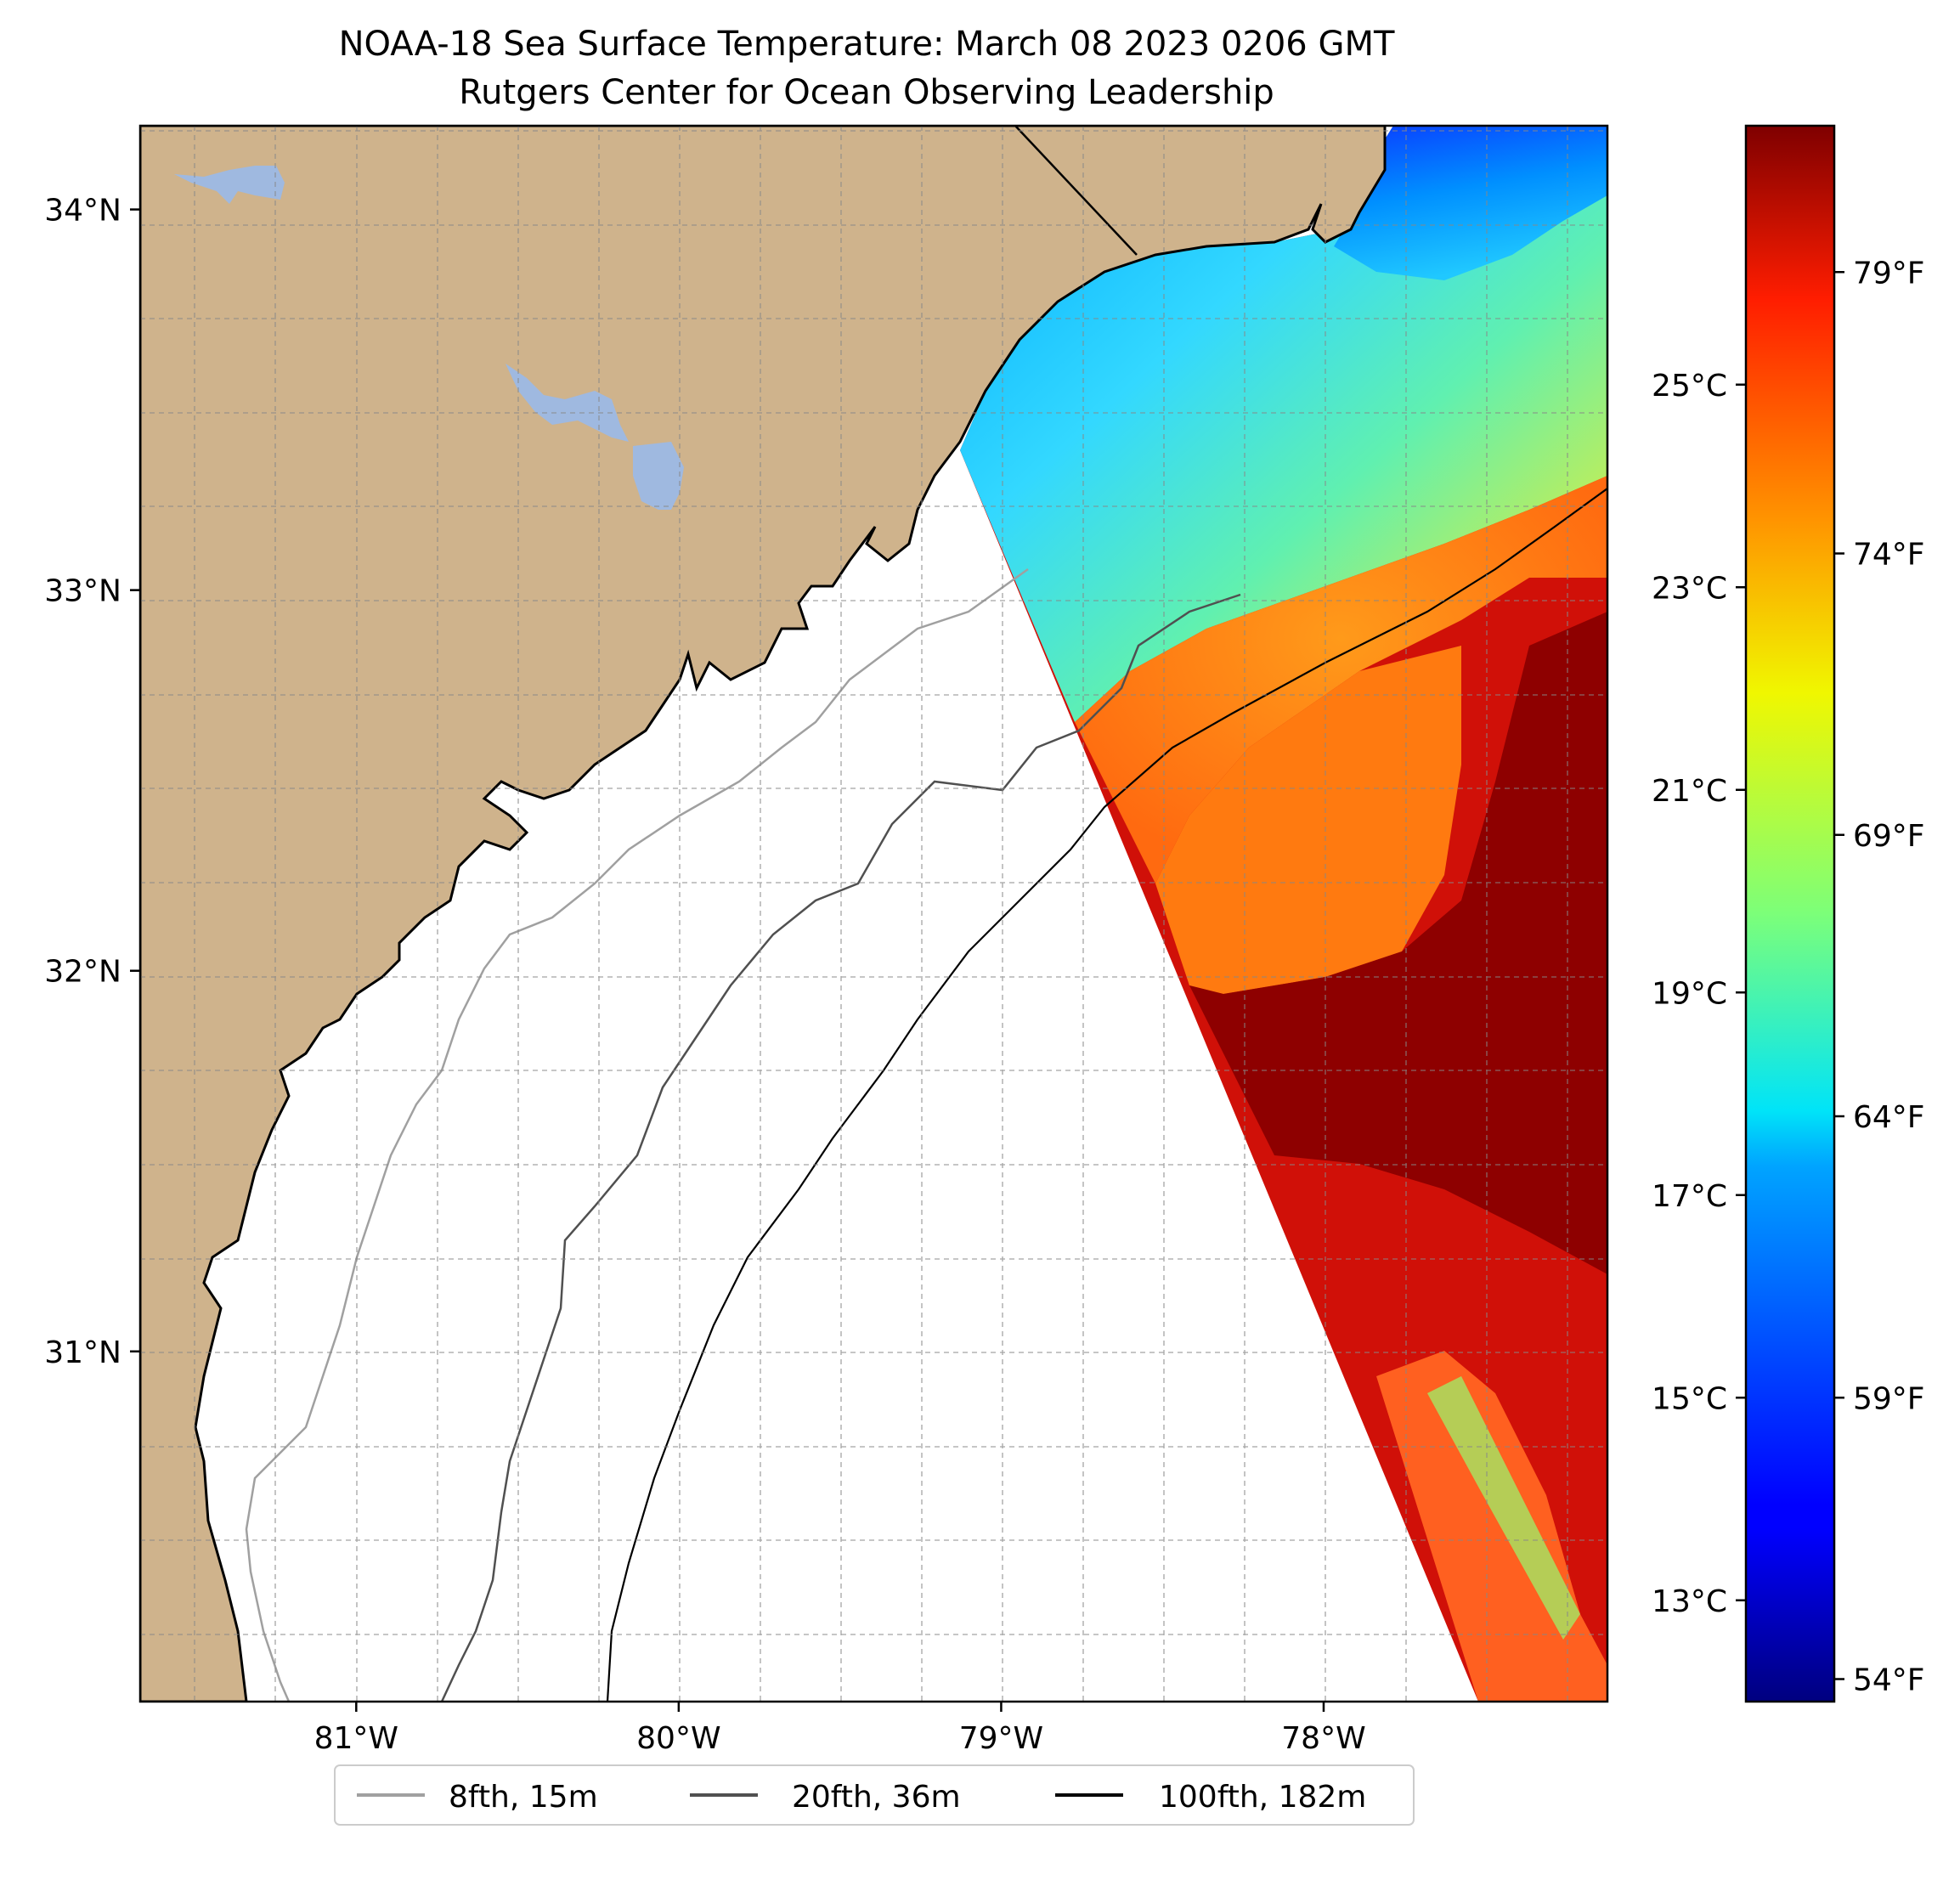  Describe the element at coordinates (1323, 1739) in the screenshot. I see `lon-tick-label: 78°W` at that location.